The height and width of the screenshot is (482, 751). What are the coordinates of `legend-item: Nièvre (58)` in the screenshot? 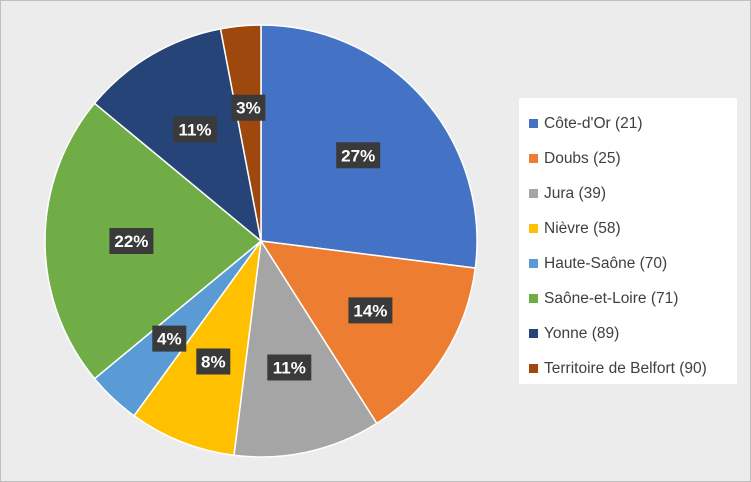 It's located at (633, 228).